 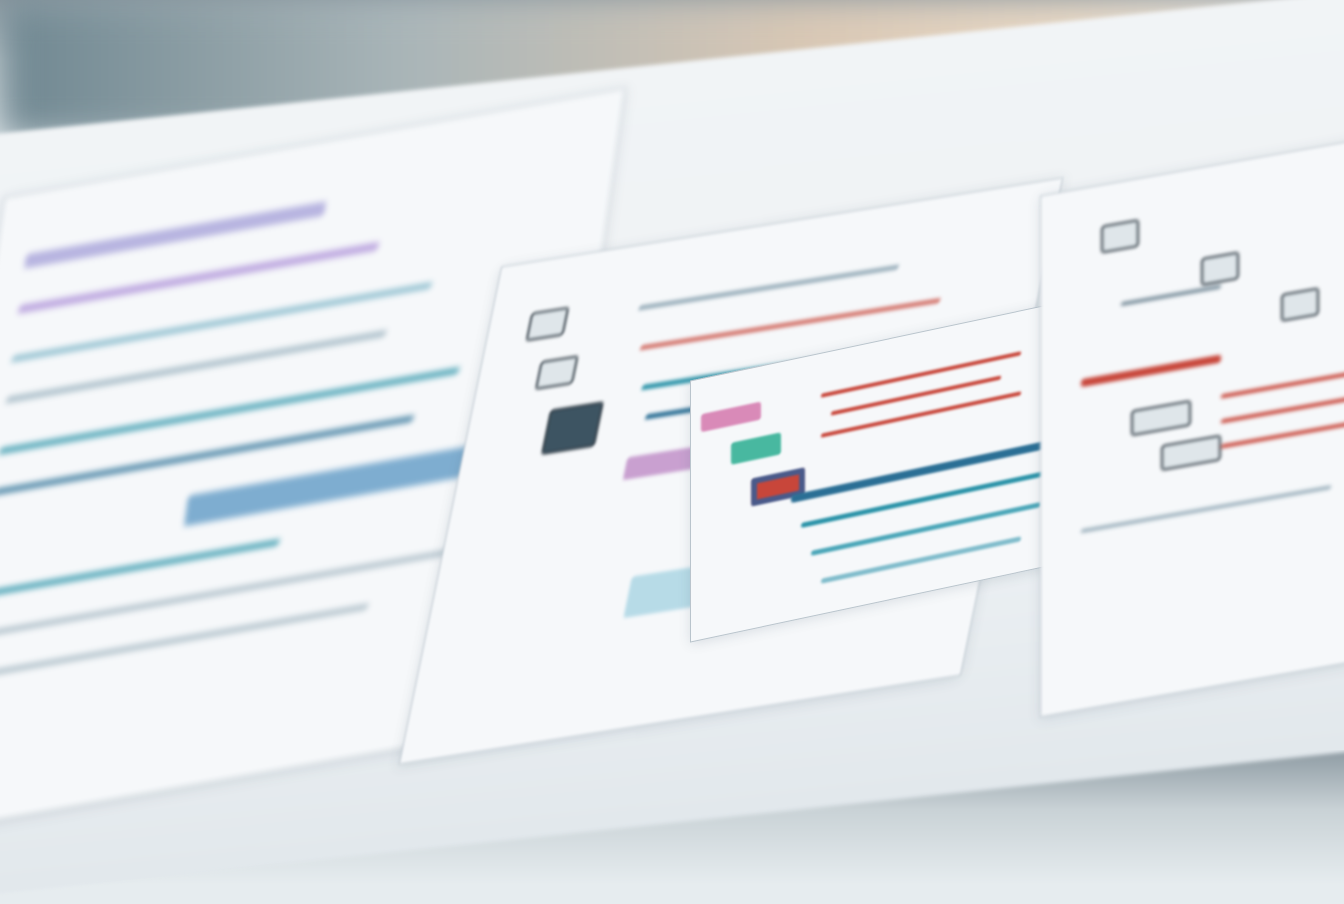 I want to click on table-icon, so click(x=572, y=428).